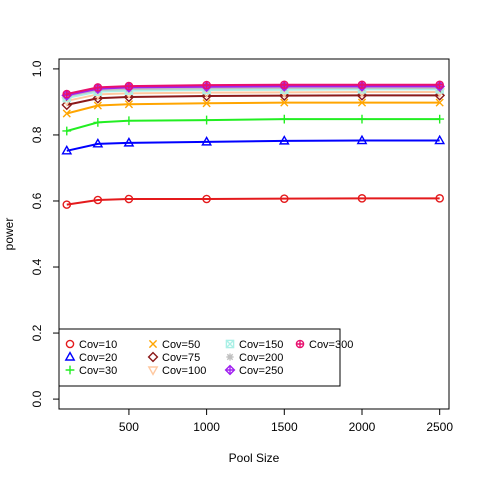 The height and width of the screenshot is (485, 480). Describe the element at coordinates (261, 358) in the screenshot. I see `legend-label: Cov=200` at that location.